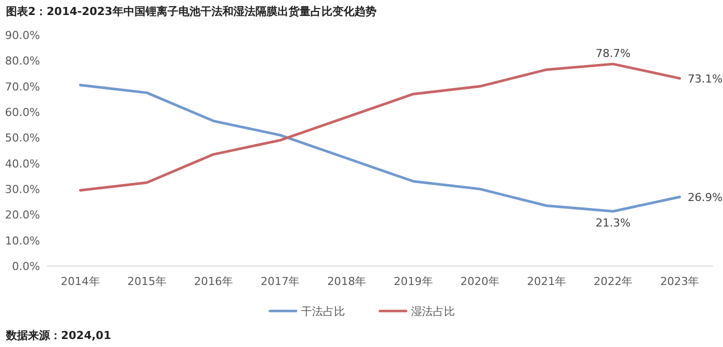  I want to click on x-tick-label: 2018年, so click(346, 281).